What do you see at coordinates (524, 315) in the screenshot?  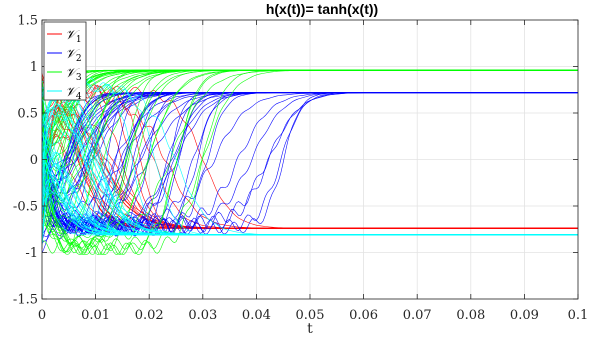 I see `x-tick-label: 0.09` at bounding box center [524, 315].